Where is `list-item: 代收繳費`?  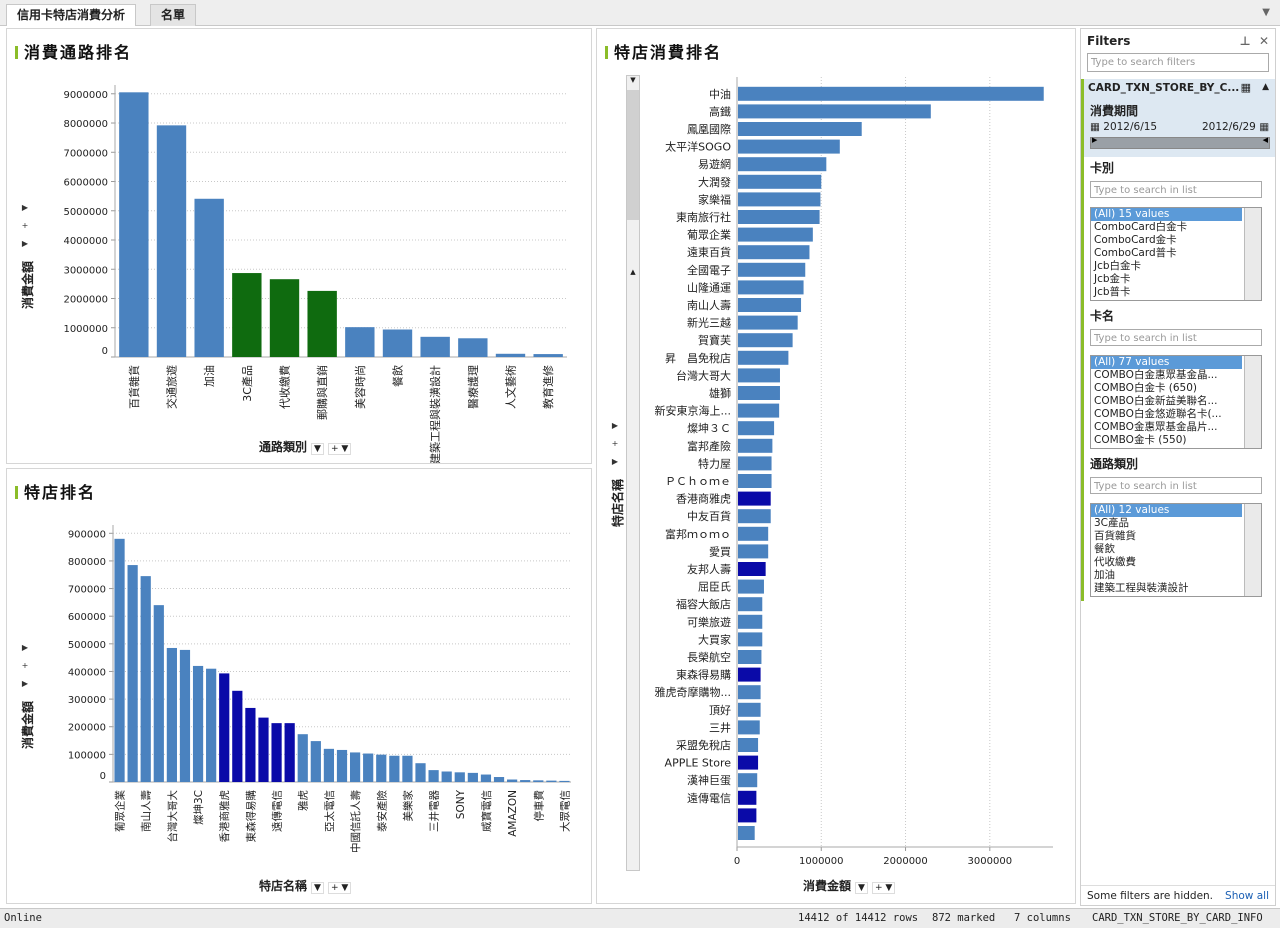
list-item: 代收繳費 is located at coordinates (1115, 562).